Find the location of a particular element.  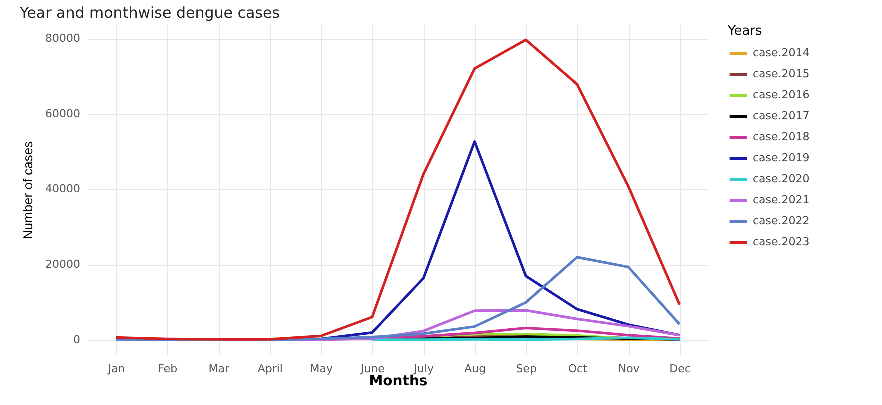

x-tick-label: Sep is located at coordinates (526, 369).